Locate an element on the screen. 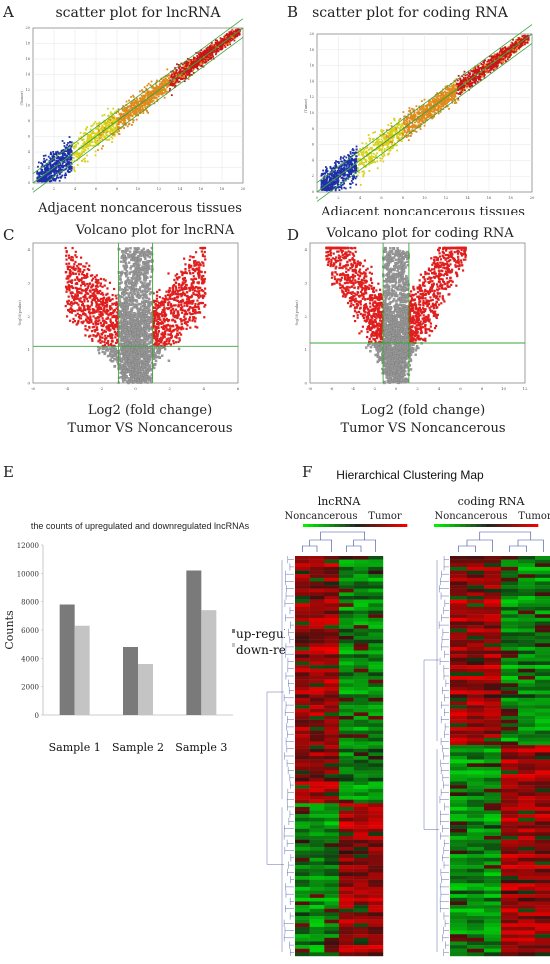 The width and height of the screenshot is (550, 964). y-tick-label: 18 is located at coordinates (28, 44).